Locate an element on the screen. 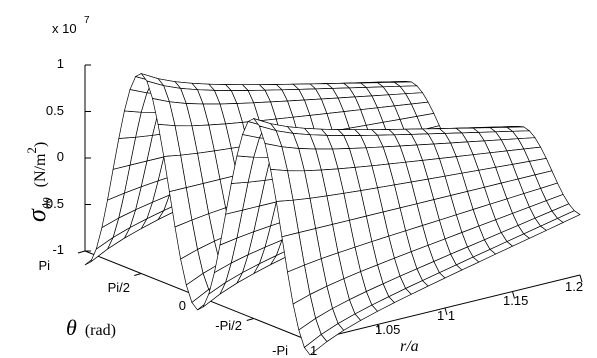 The image size is (597, 358). theta-axis-label: θ (rad) is located at coordinates (91, 327).